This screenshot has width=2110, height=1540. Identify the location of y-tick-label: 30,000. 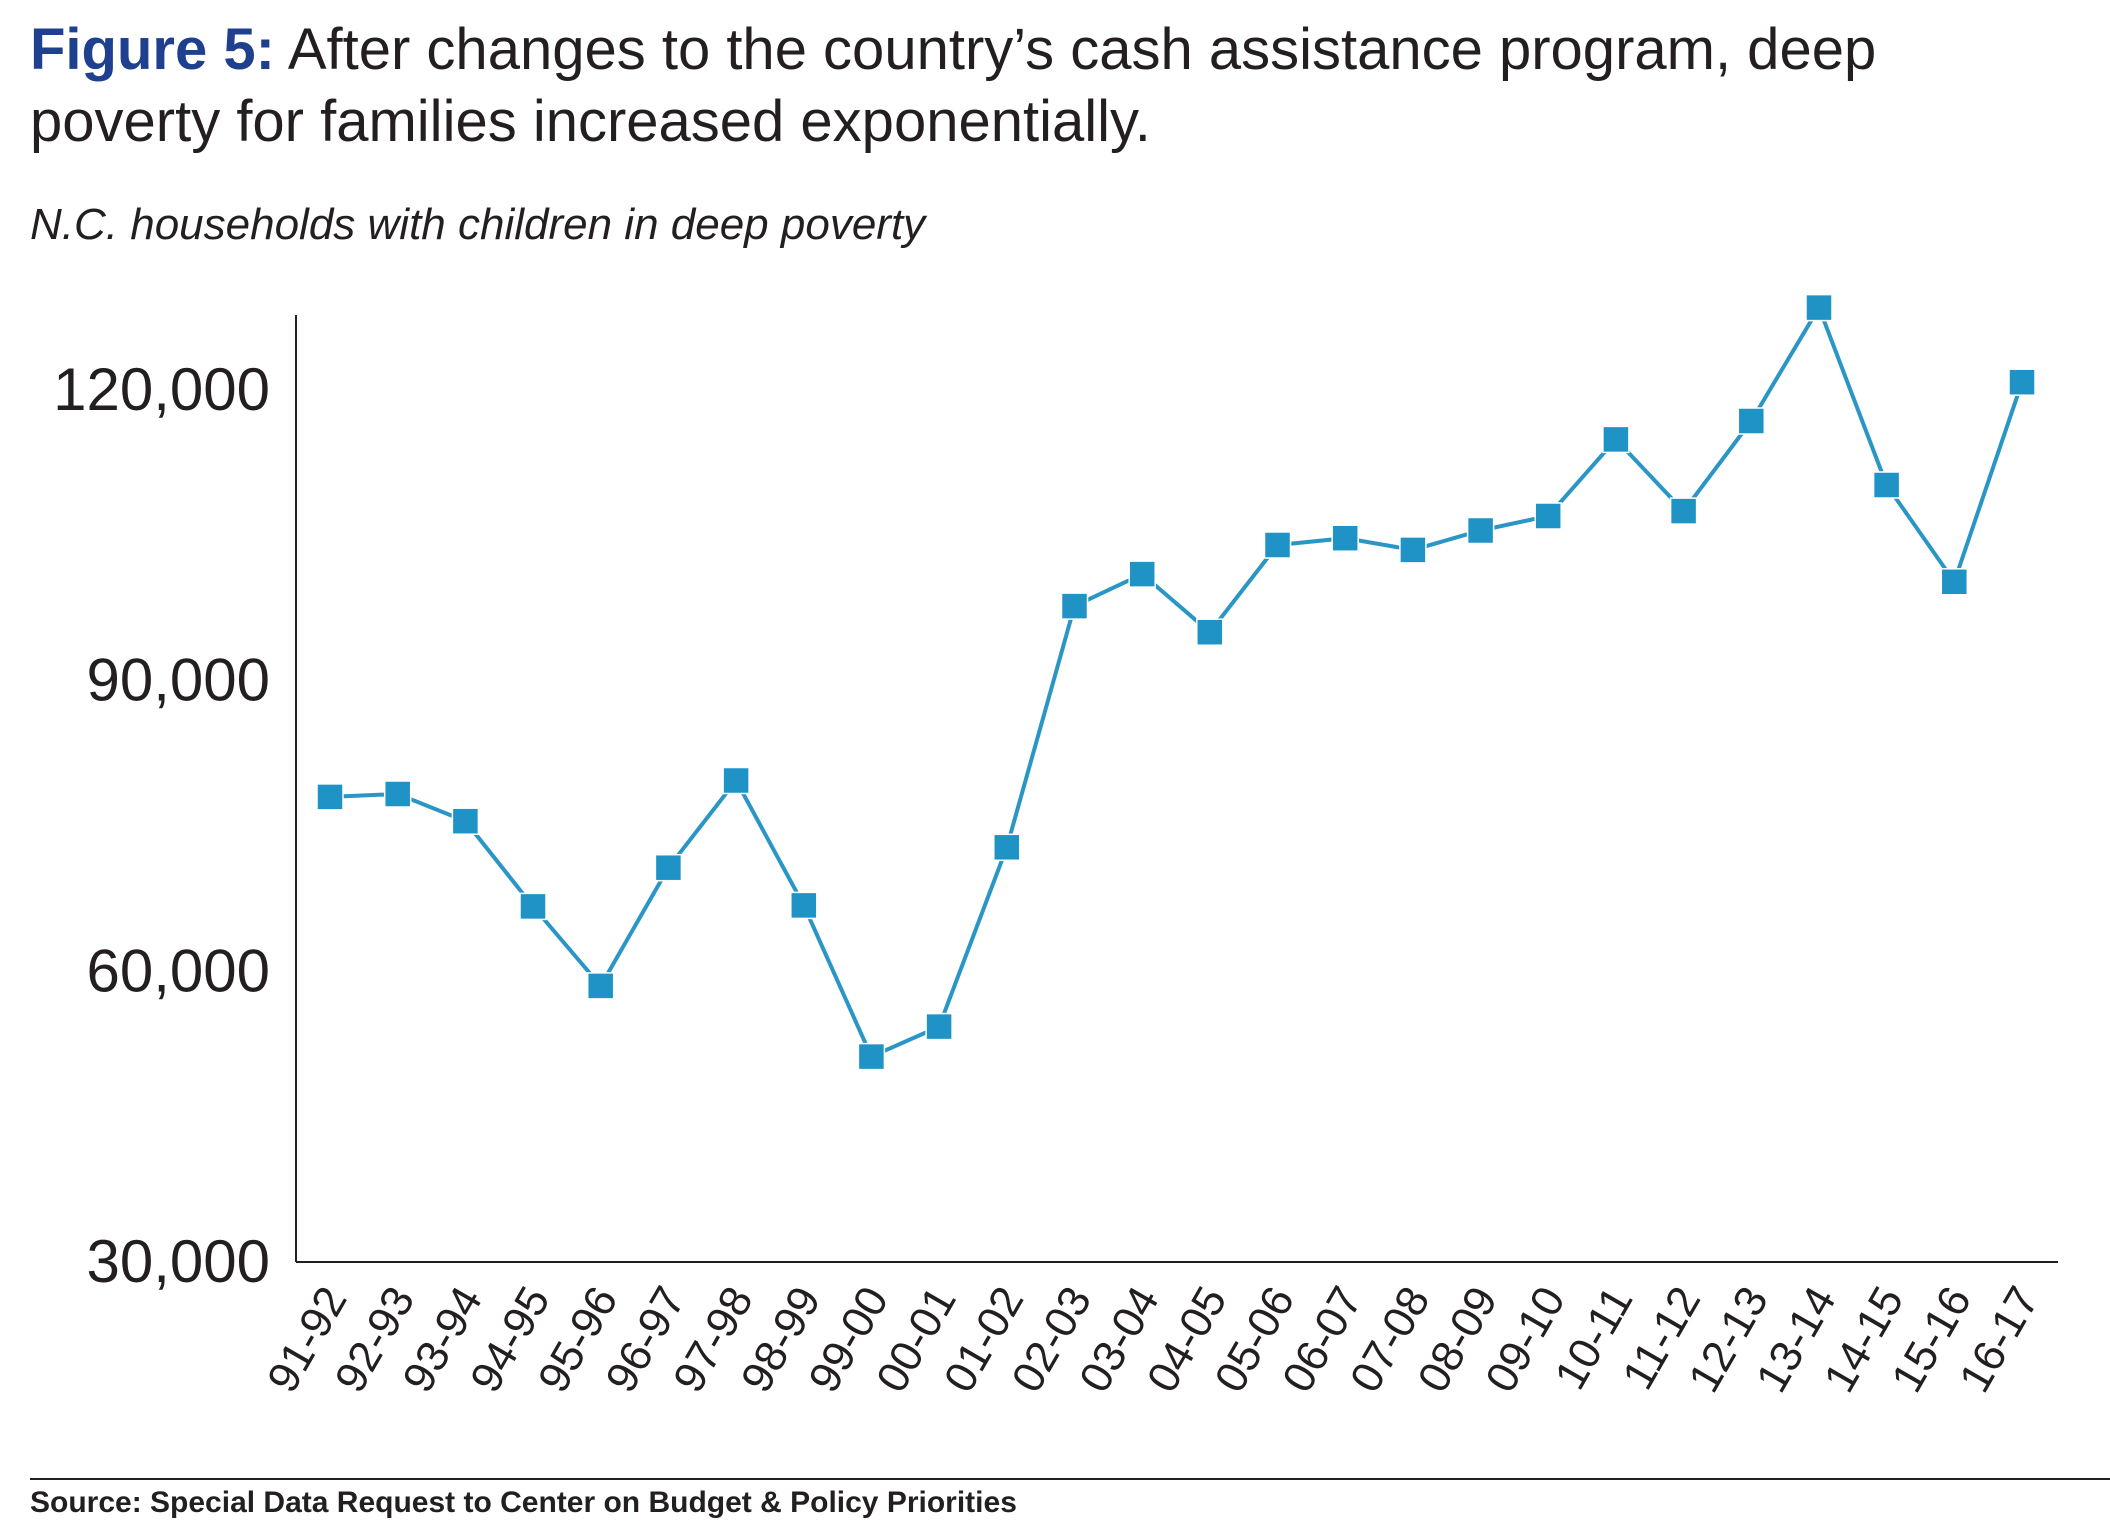
(178, 1261).